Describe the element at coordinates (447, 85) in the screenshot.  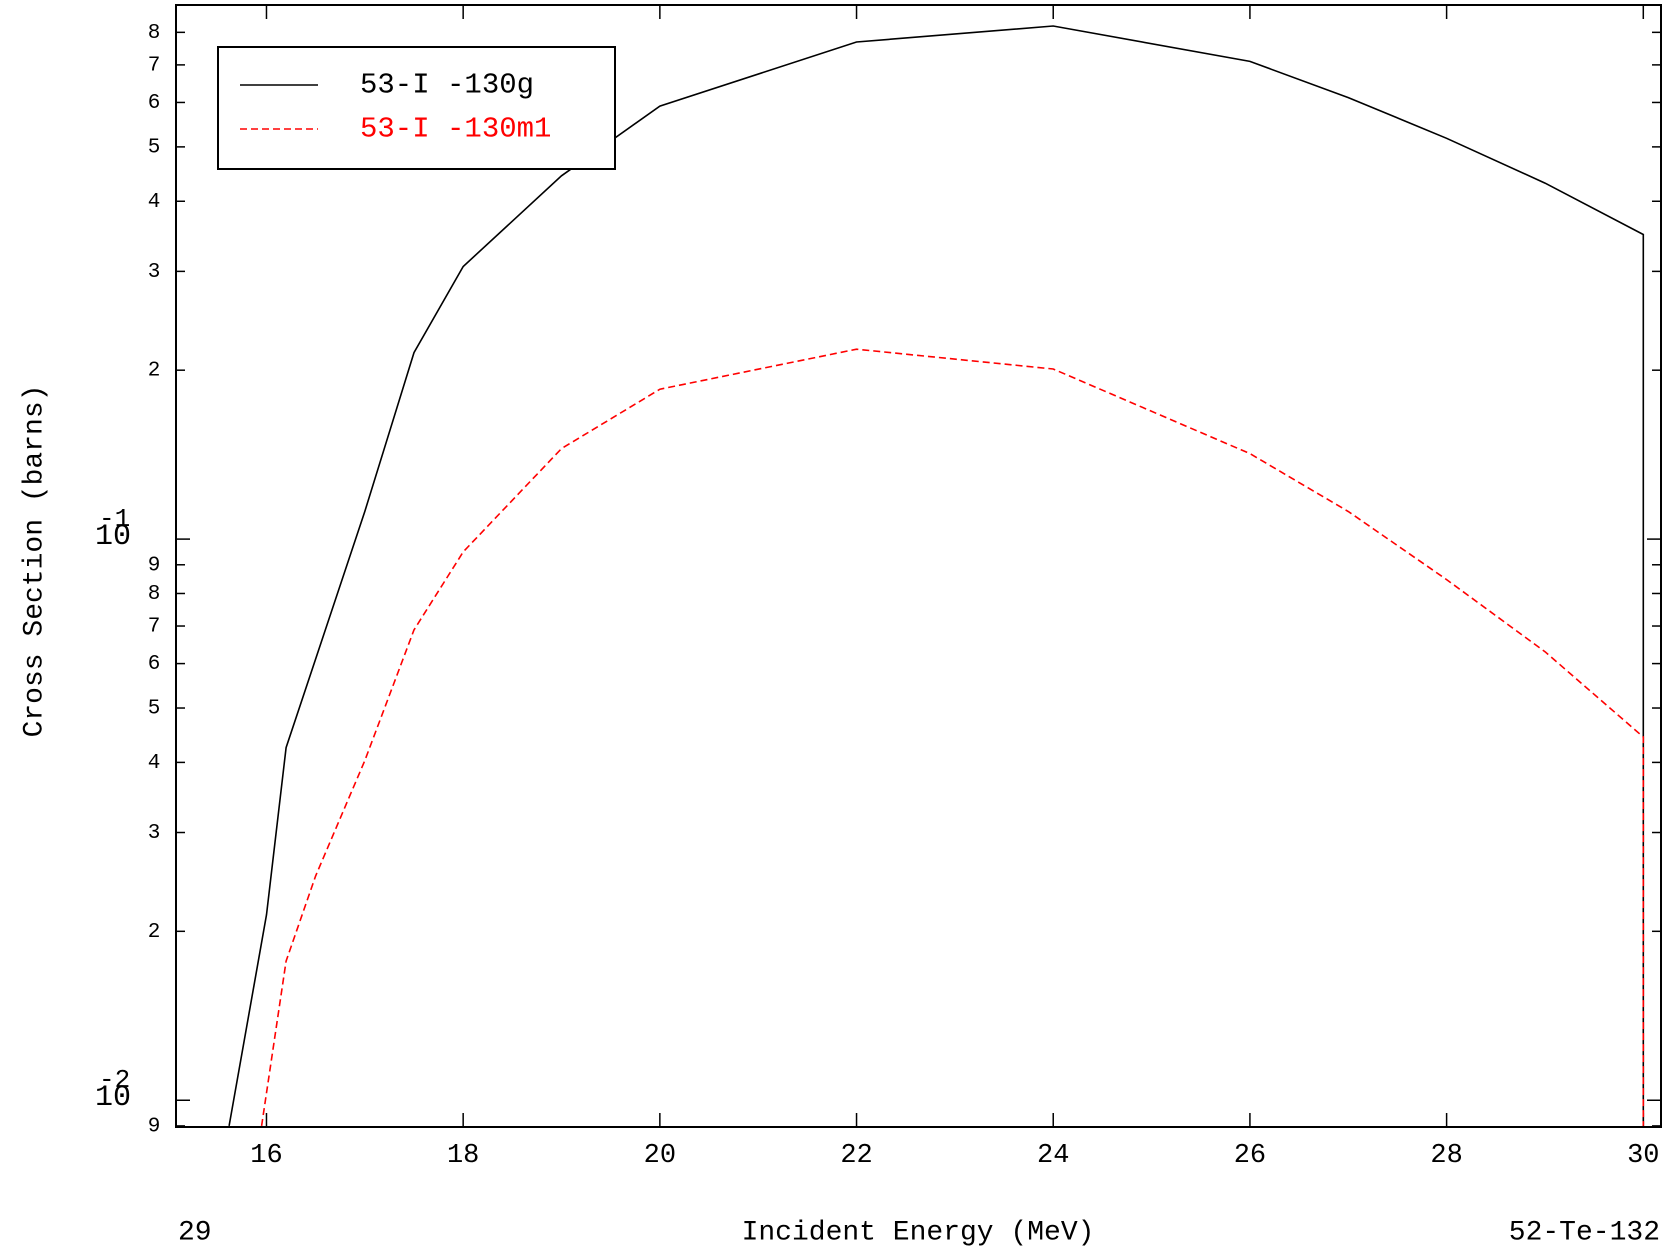
I see `legend-label: 53-I -130g` at that location.